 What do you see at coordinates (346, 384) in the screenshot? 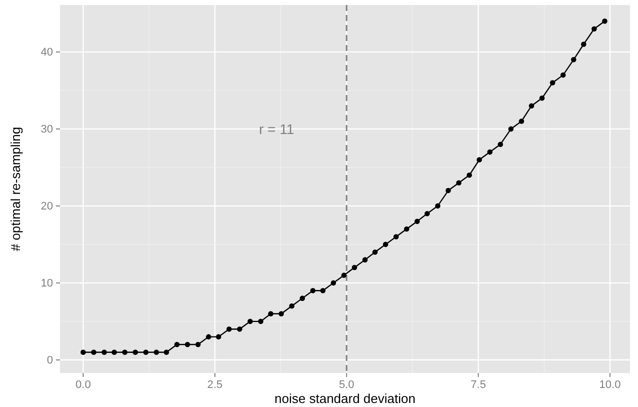
I see `x-tick-label: 5.0` at bounding box center [346, 384].